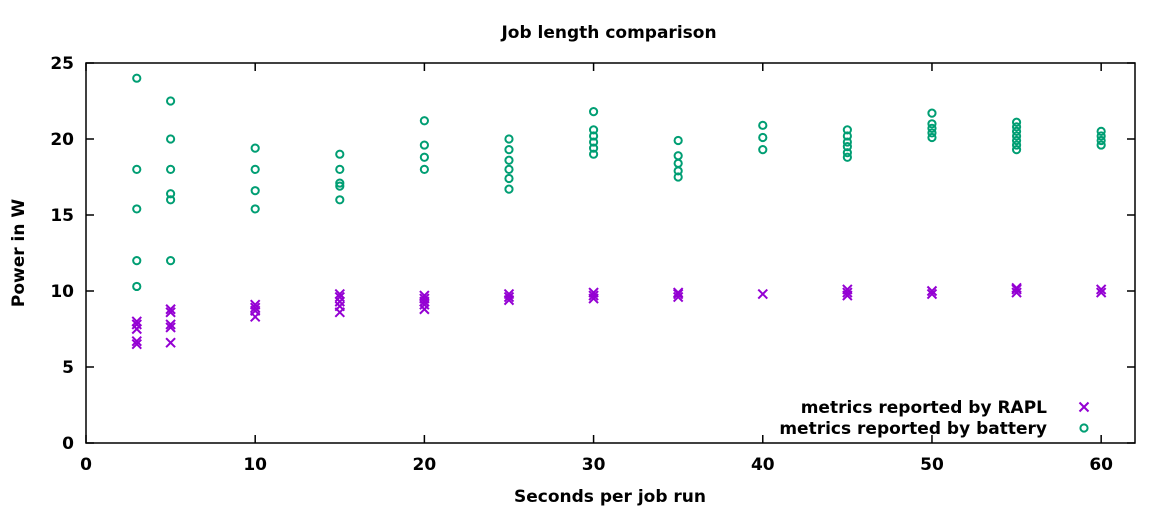 Image resolution: width=1170 pixels, height=512 pixels. Describe the element at coordinates (62, 64) in the screenshot. I see `y-tick-label: 25` at that location.